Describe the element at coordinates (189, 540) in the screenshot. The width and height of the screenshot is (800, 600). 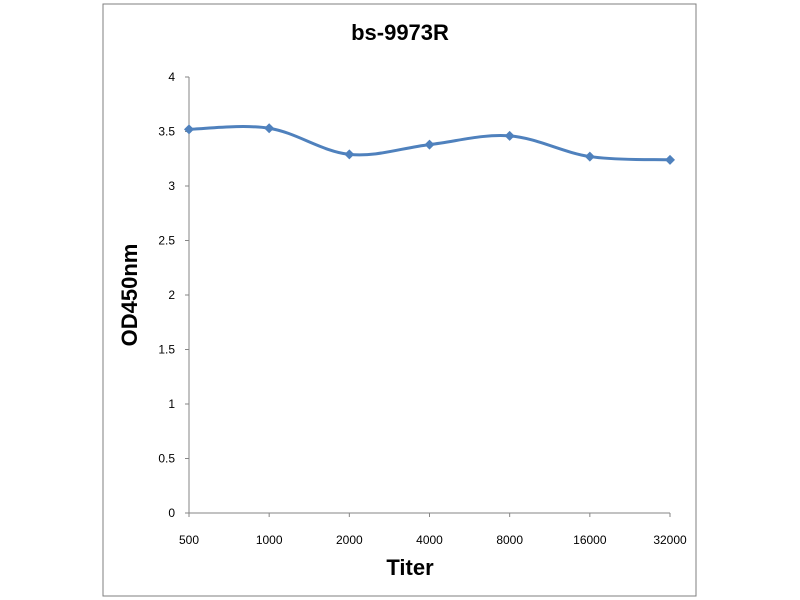
I see `x-tick-label: 500` at that location.